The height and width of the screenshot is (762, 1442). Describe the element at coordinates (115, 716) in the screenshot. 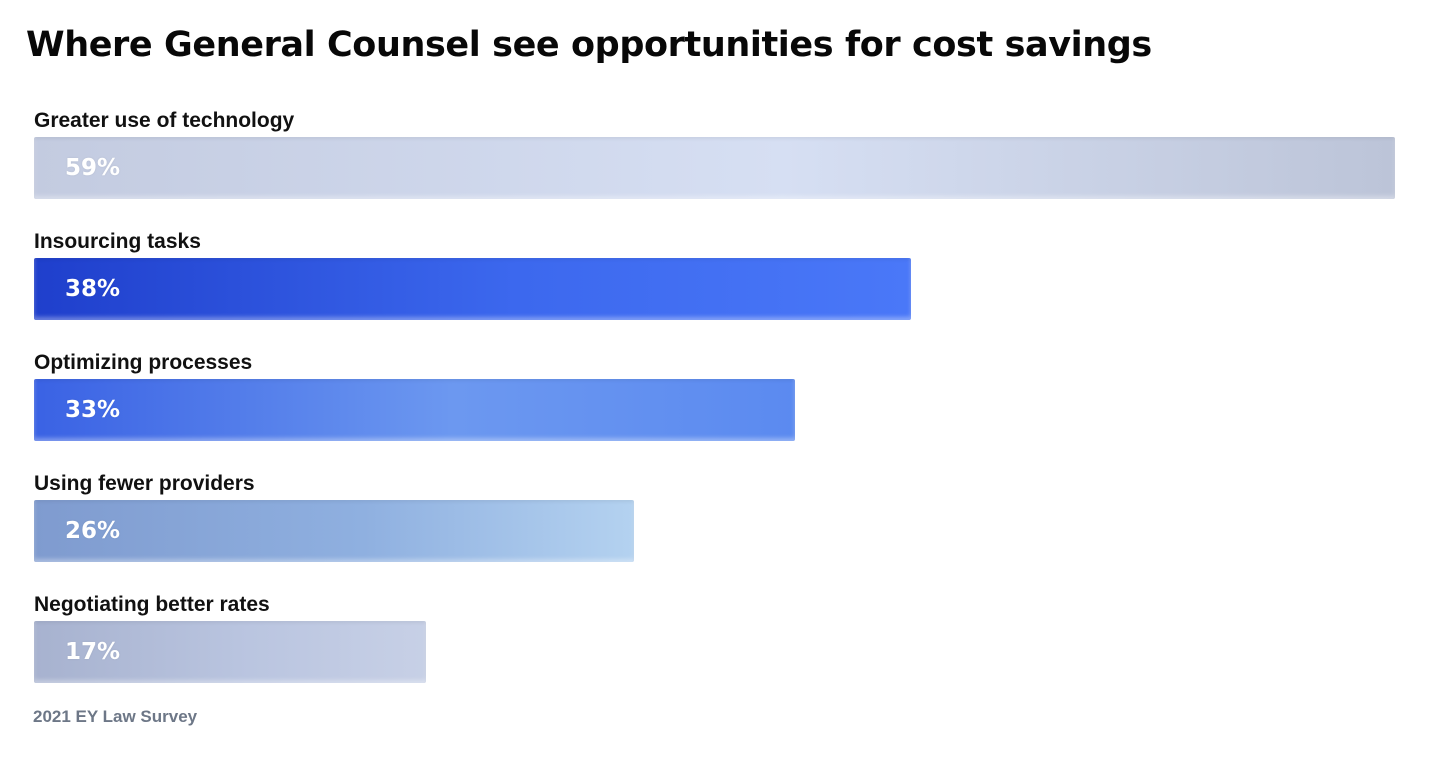

I see `source-note: 2021 EY Law Survey` at that location.